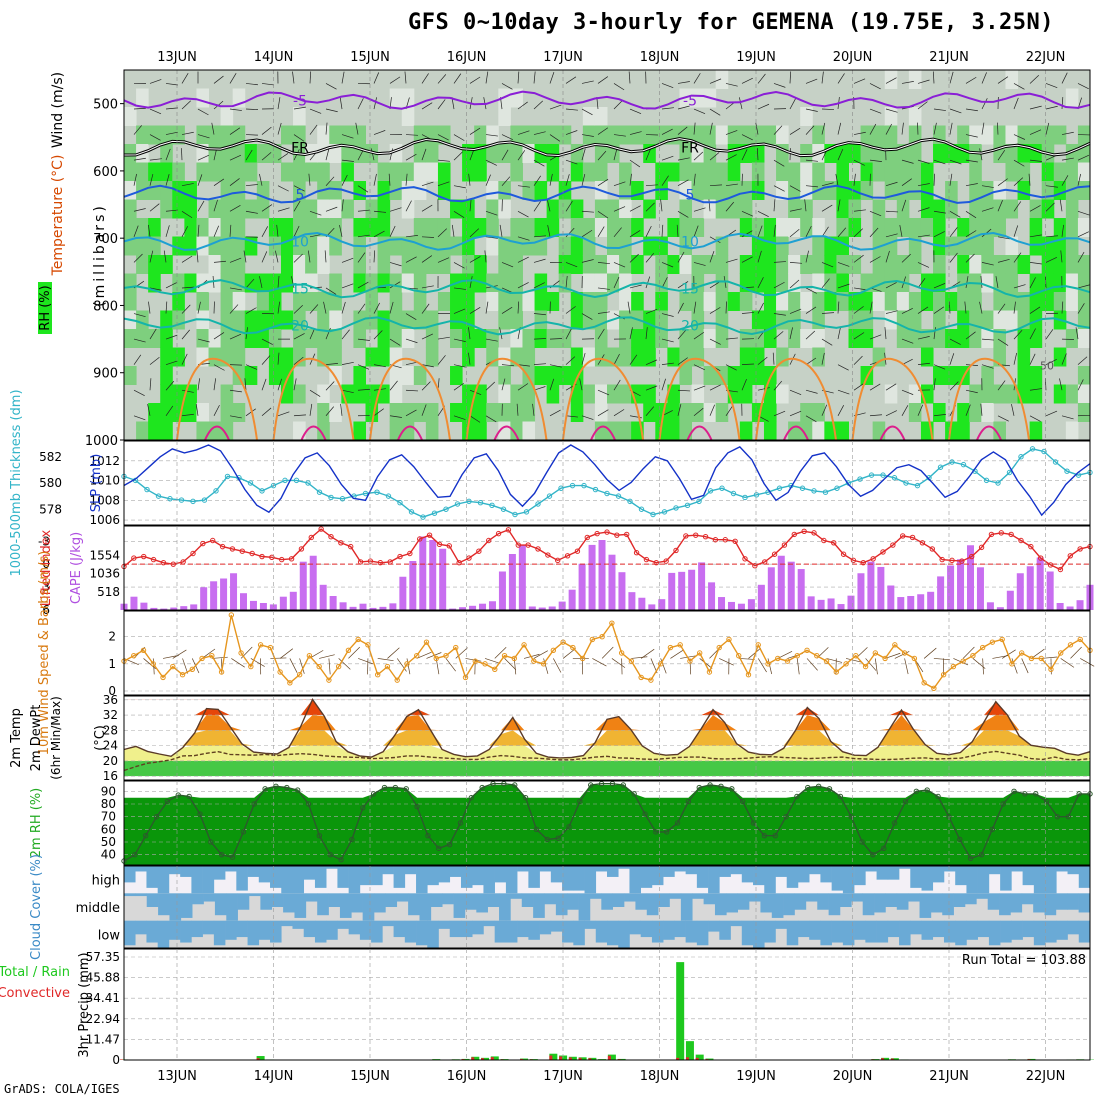 The image size is (1100, 1100). Describe the element at coordinates (482, 787) in the screenshot. I see `rh2m-line-point` at that location.